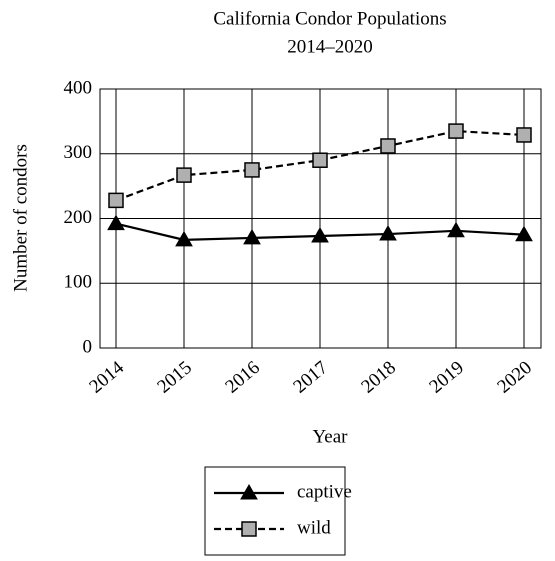 The width and height of the screenshot is (555, 561). I want to click on x-tick-label: 2017, so click(310, 377).